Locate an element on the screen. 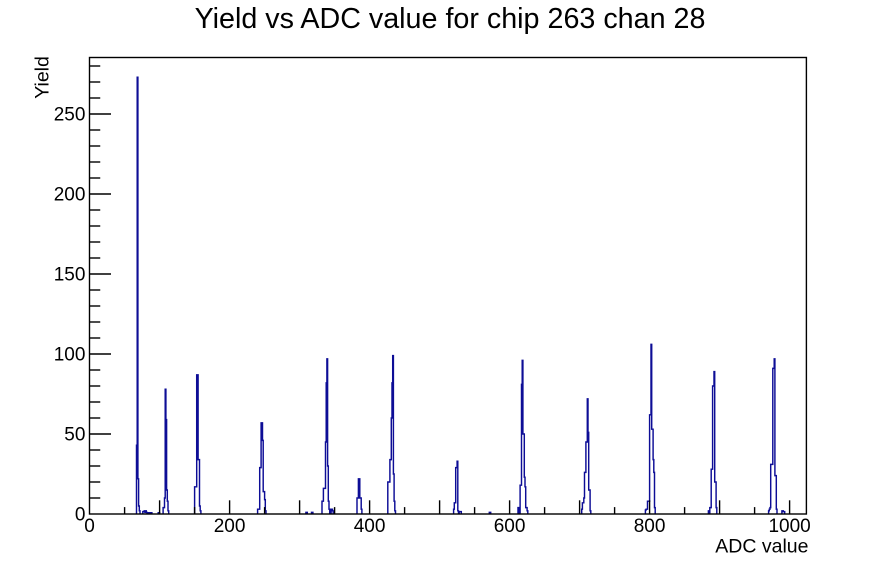 Image resolution: width=896 pixels, height=572 pixels. svg-text: 250 is located at coordinates (70, 115).